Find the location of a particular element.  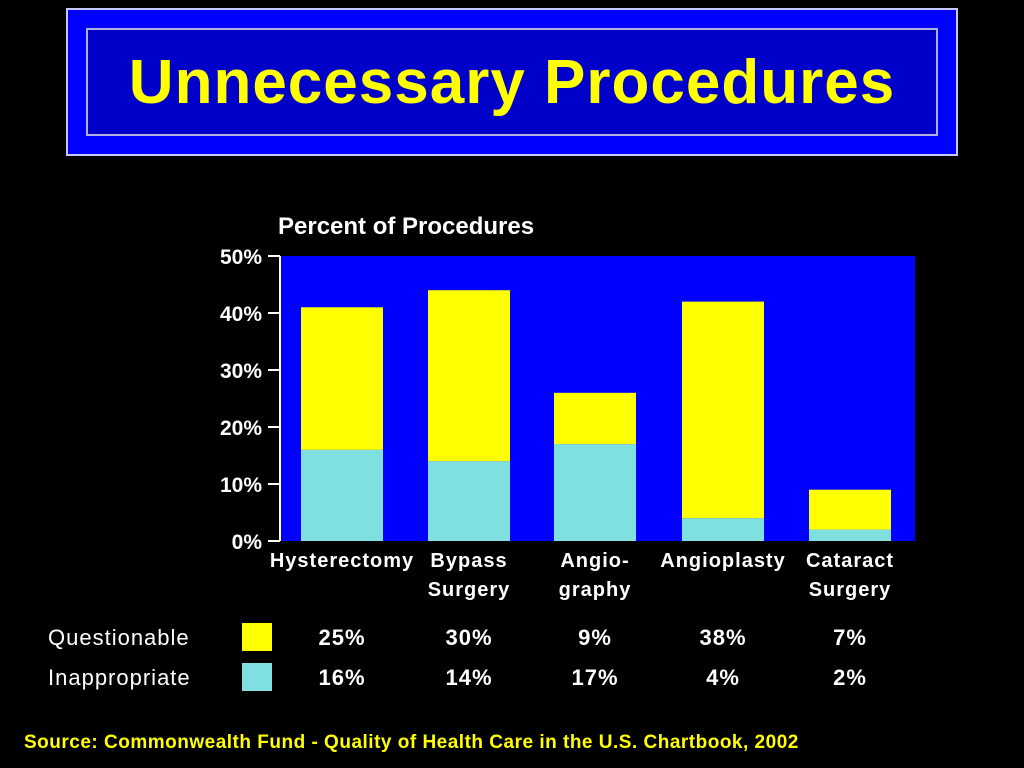

y-tick-label: 30% is located at coordinates (241, 371).